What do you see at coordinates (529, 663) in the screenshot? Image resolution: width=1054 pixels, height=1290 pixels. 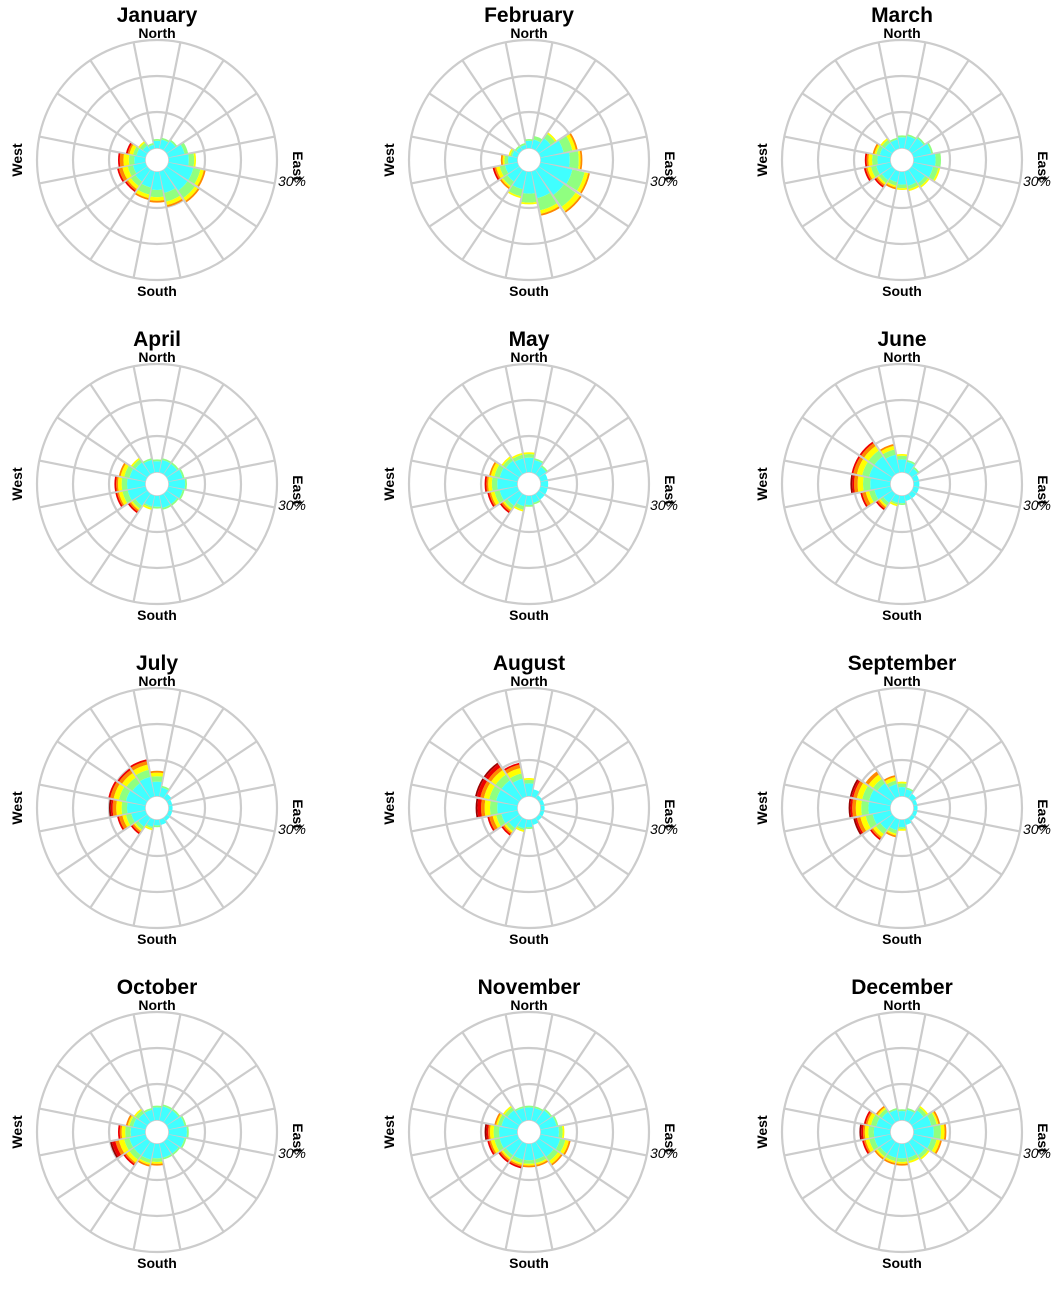 I see `panel-title: August` at bounding box center [529, 663].